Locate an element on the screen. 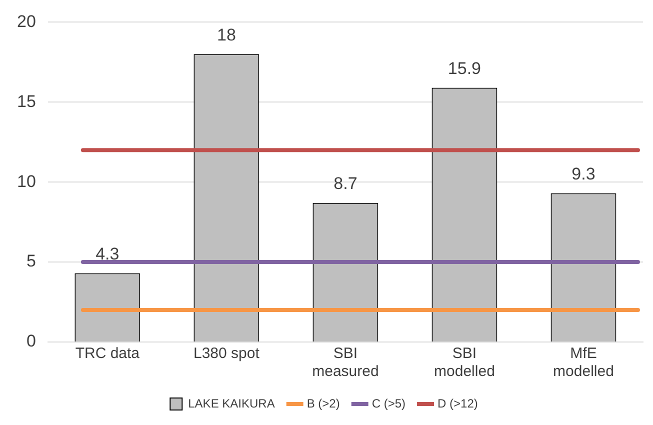 This screenshot has height=425, width=653. legend-label: B (>2) is located at coordinates (323, 403).